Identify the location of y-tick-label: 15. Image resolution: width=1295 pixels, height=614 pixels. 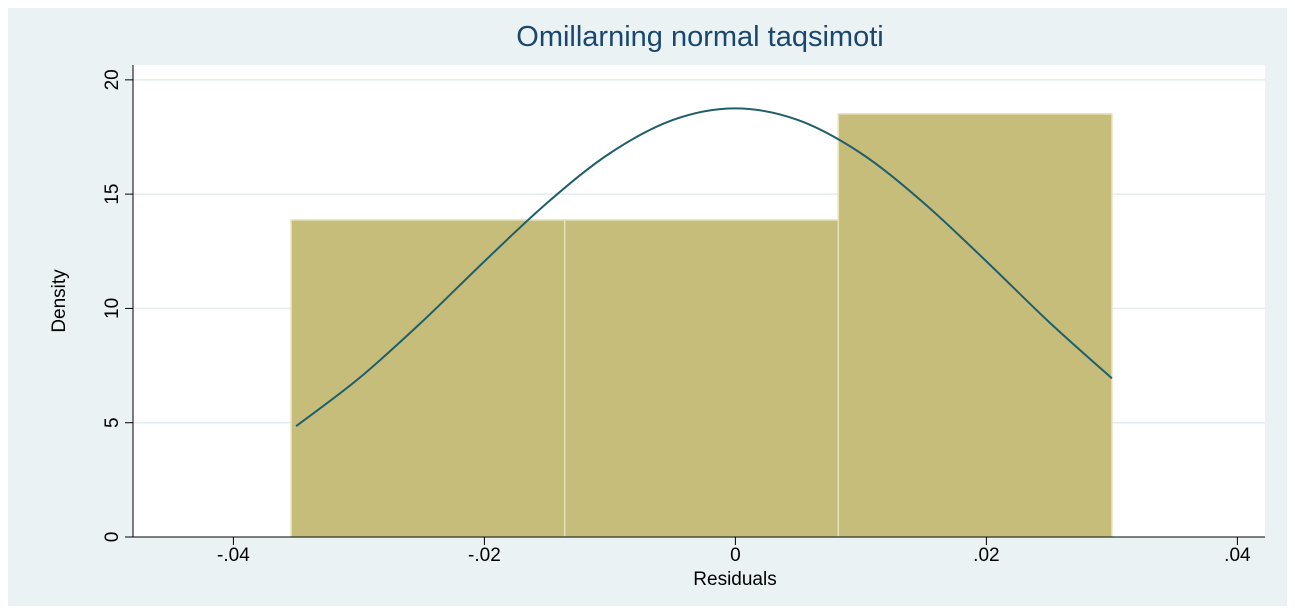
(112, 194).